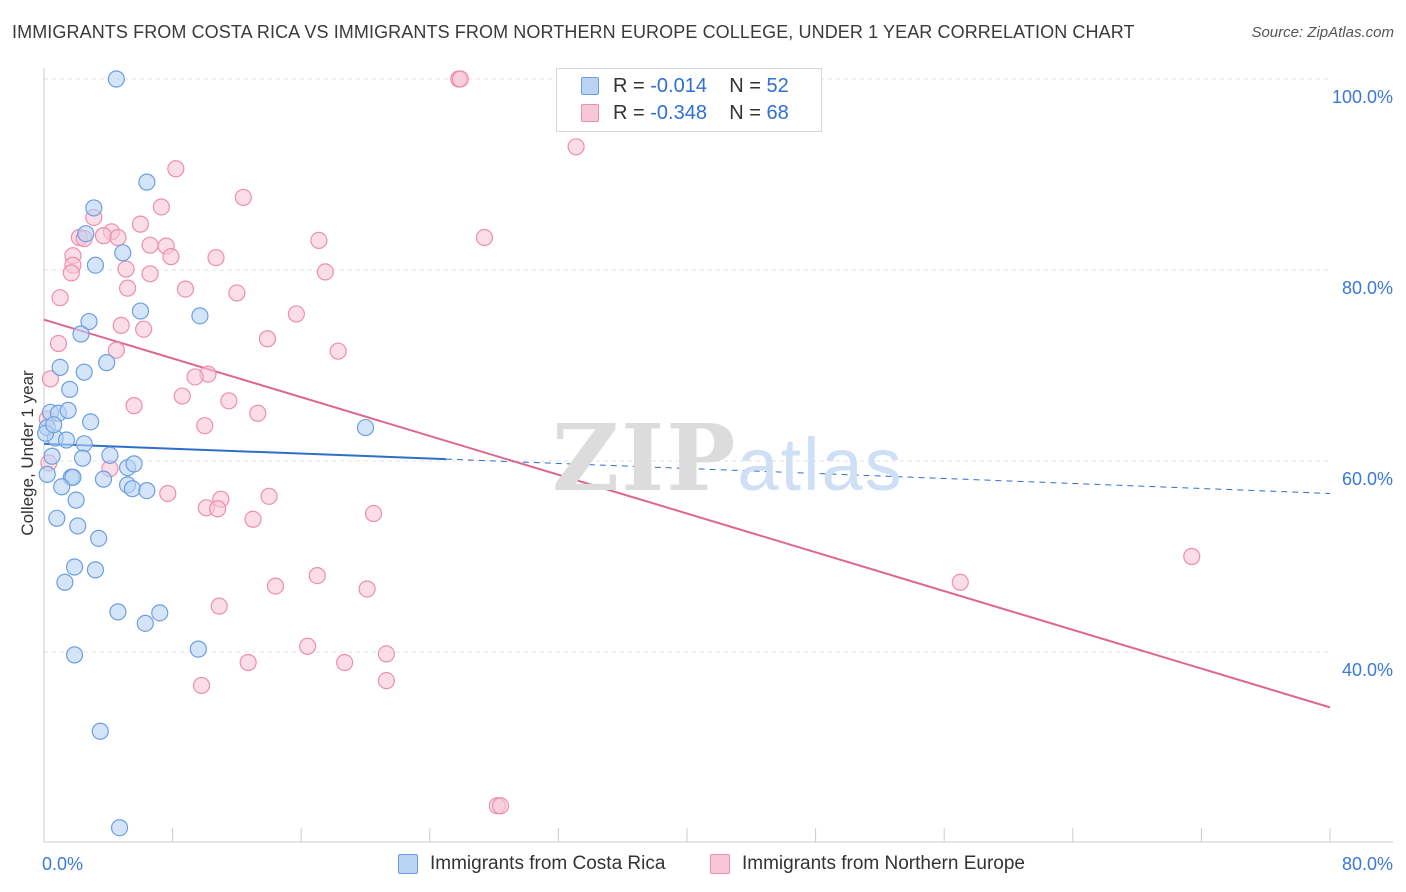 This screenshot has height=892, width=1406. I want to click on y-tick-label: 60.0%, so click(1367, 479).